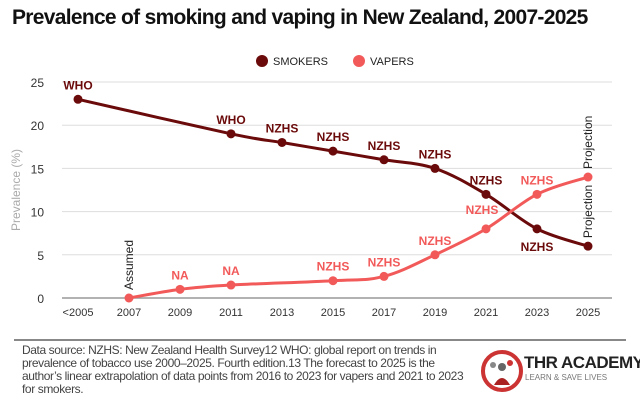  Describe the element at coordinates (384, 313) in the screenshot. I see `x-tick-label: 2017` at that location.